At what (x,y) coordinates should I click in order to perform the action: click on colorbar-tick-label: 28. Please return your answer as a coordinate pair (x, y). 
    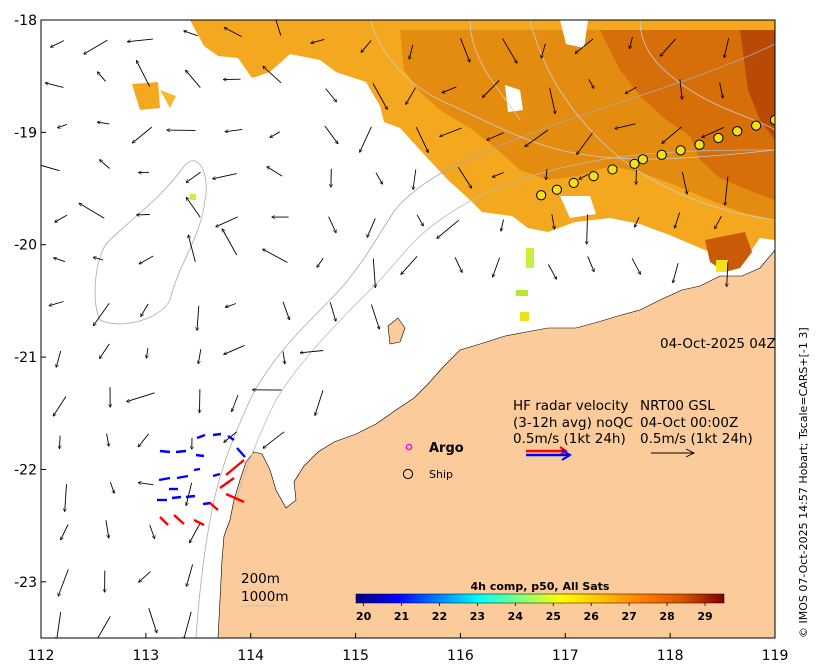
    Looking at the image, I should click on (666, 616).